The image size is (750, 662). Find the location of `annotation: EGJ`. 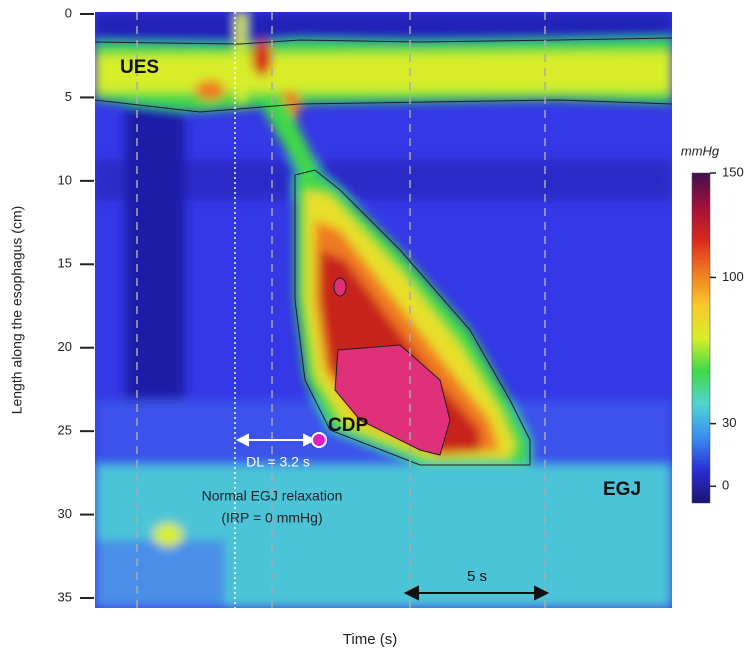

annotation: EGJ is located at coordinates (622, 489).